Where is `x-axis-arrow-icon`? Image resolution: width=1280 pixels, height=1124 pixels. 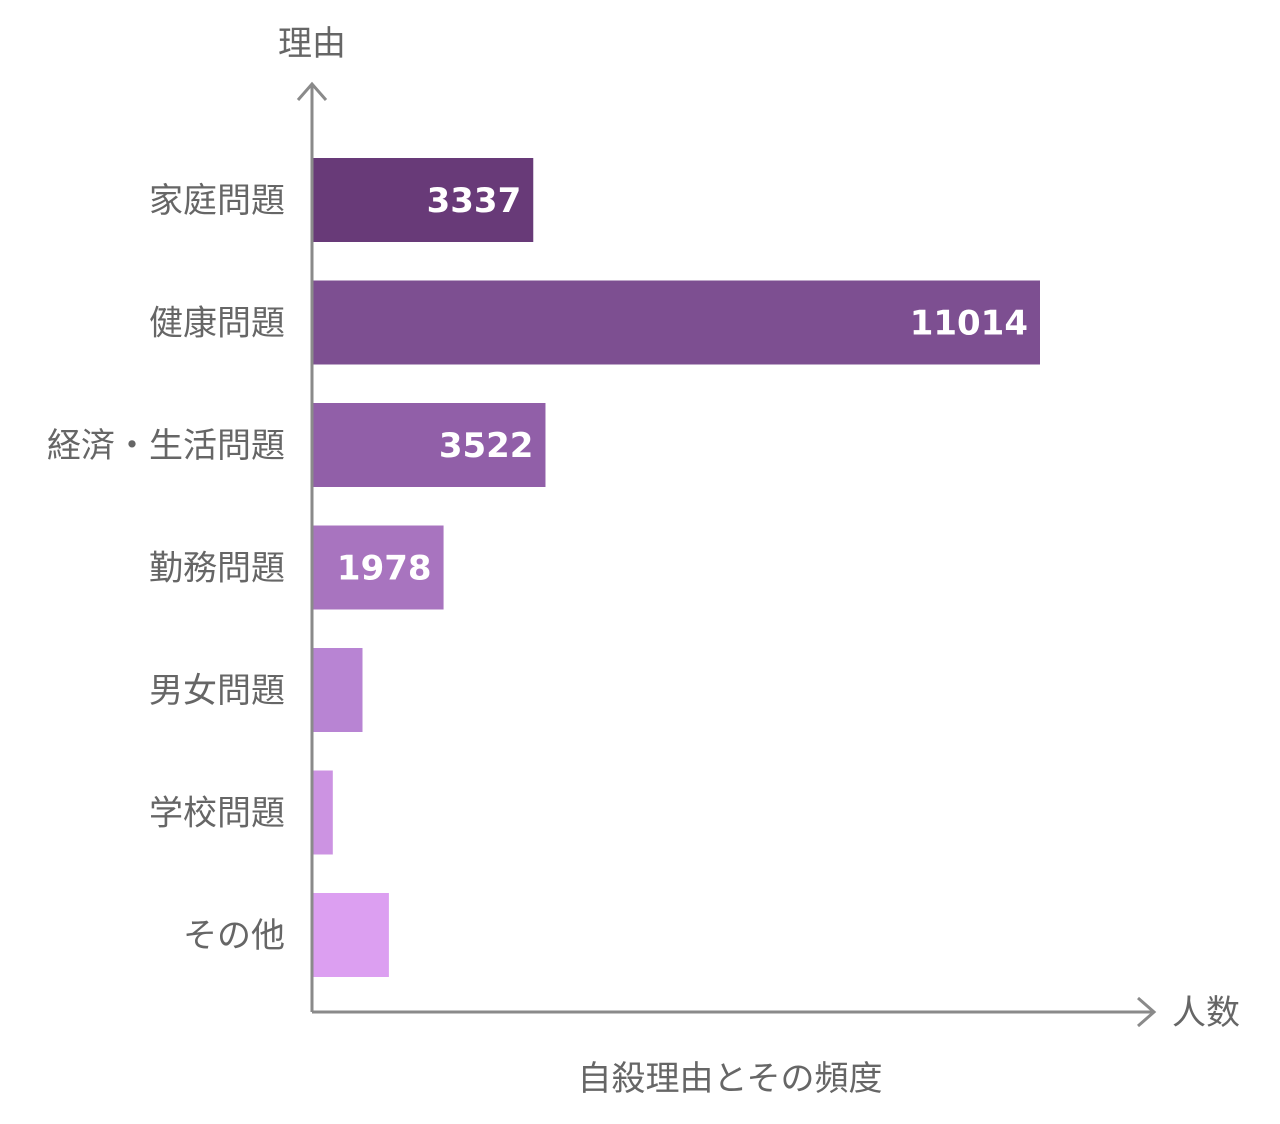
x-axis-arrow-icon is located at coordinates (1147, 1012).